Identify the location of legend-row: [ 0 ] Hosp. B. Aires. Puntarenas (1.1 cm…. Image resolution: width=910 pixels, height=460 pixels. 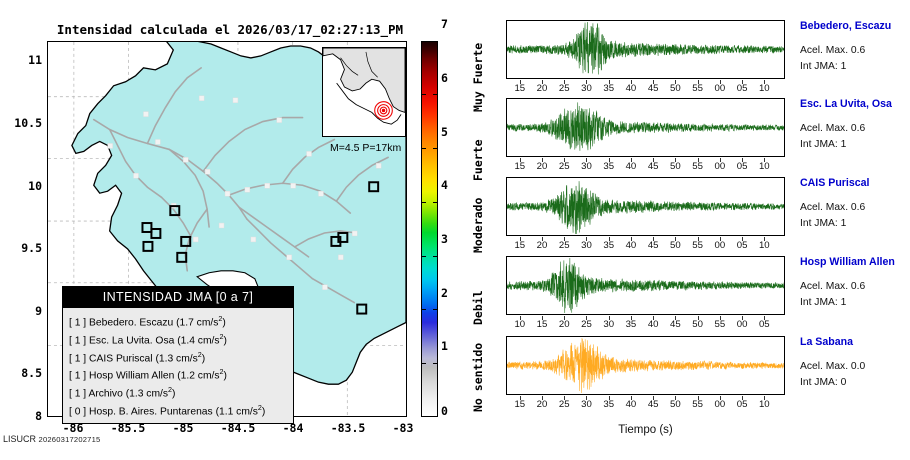
(181, 410).